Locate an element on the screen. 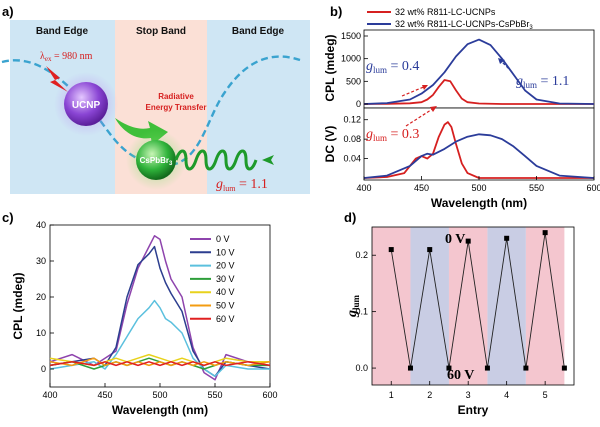  b-ann03-sub: lum is located at coordinates (380, 138).